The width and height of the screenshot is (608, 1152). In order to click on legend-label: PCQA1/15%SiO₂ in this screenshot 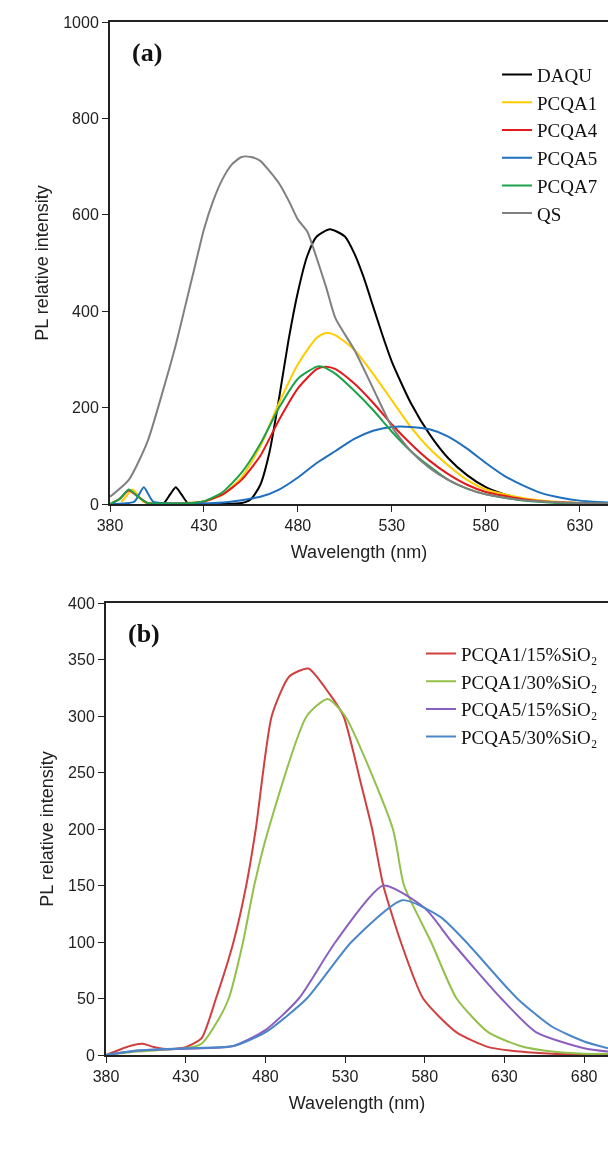, I will do `click(529, 654)`.